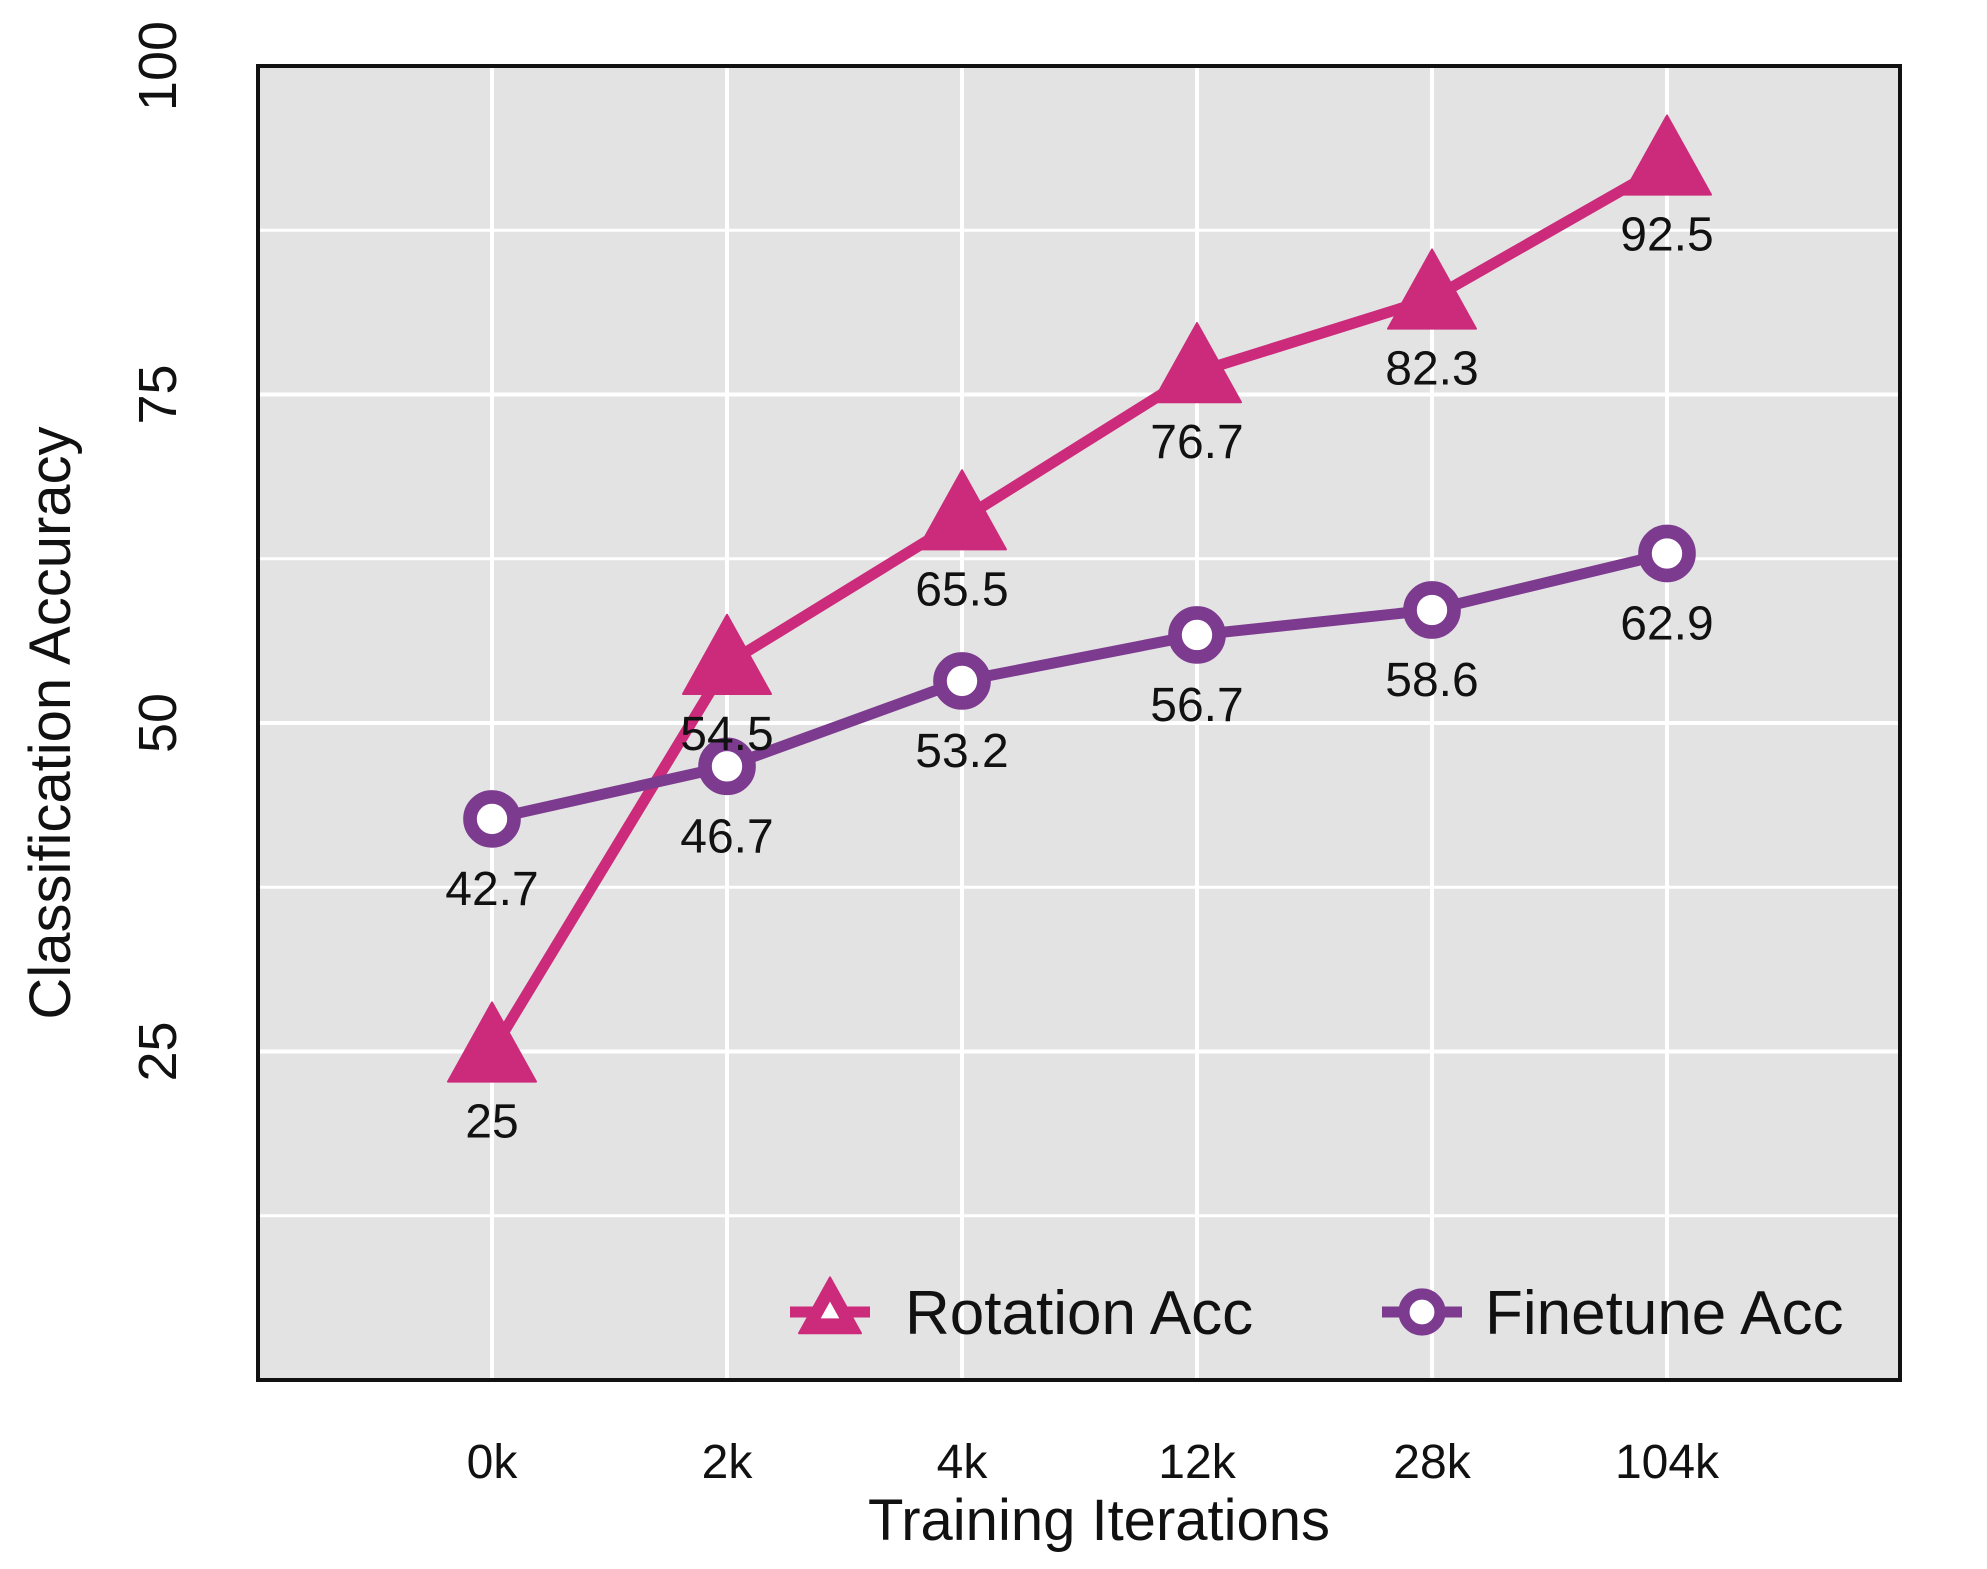 This screenshot has width=1987, height=1569. Describe the element at coordinates (1431, 680) in the screenshot. I see `data-label: 58.6` at that location.